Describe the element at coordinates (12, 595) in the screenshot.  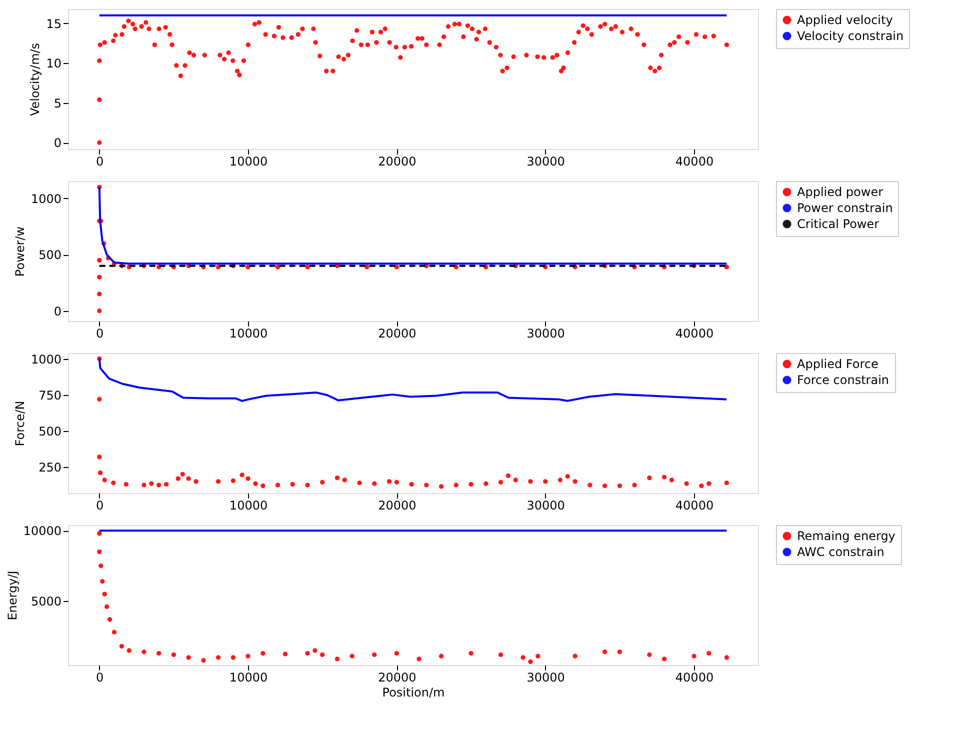
I see `y-axis-title: Energy/J` at that location.